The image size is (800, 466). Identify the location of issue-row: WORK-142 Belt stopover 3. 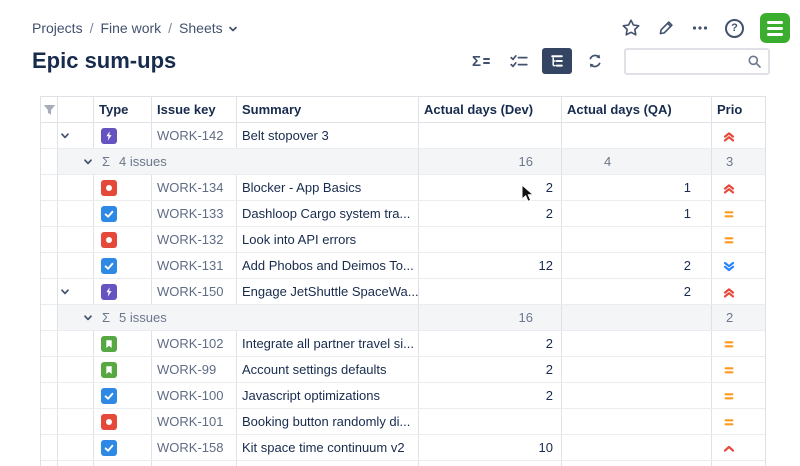
(403, 136).